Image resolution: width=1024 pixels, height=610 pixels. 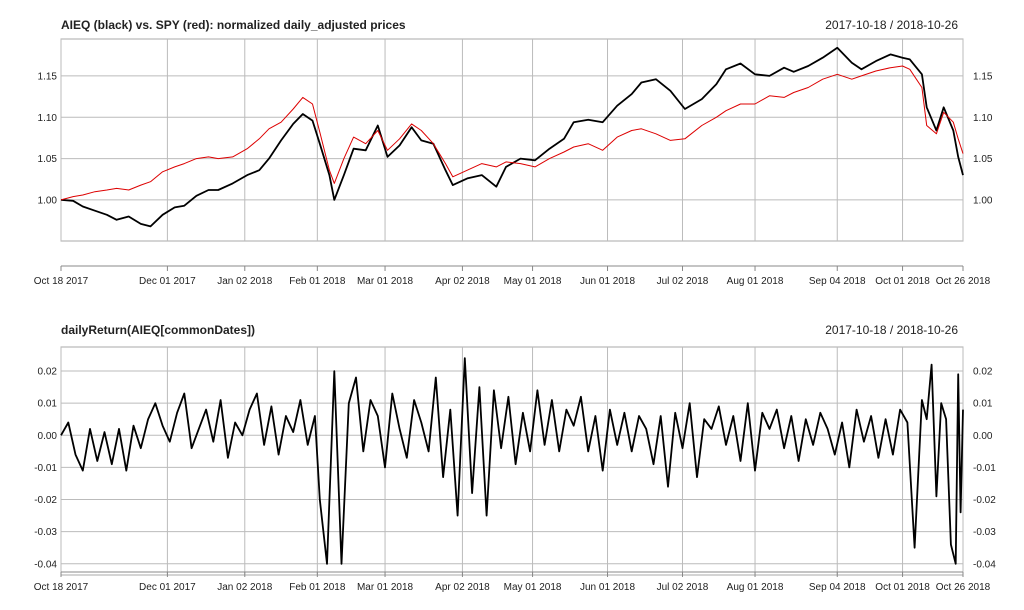 What do you see at coordinates (984, 468) in the screenshot?
I see `y-tick-label-right: -0.01` at bounding box center [984, 468].